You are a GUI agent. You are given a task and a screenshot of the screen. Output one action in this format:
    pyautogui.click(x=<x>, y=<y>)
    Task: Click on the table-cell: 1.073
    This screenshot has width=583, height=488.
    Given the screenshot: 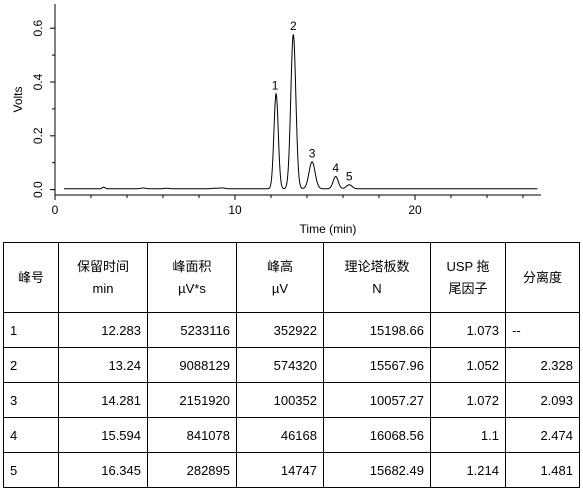 What is the action you would take?
    pyautogui.click(x=468, y=330)
    